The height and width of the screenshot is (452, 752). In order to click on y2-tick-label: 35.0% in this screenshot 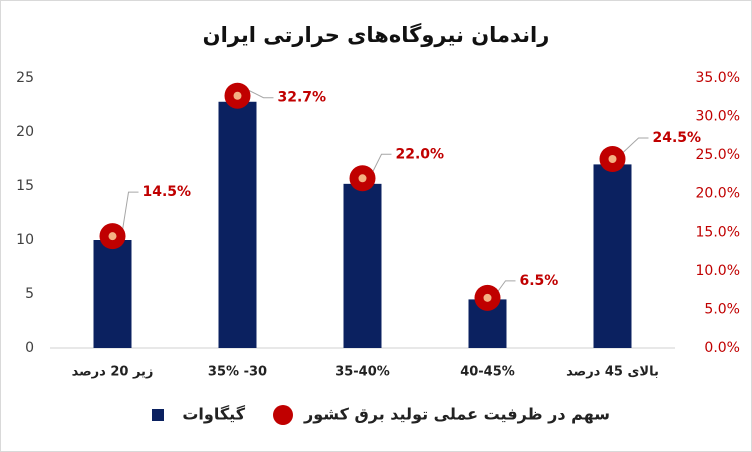, I will do `click(718, 78)`.